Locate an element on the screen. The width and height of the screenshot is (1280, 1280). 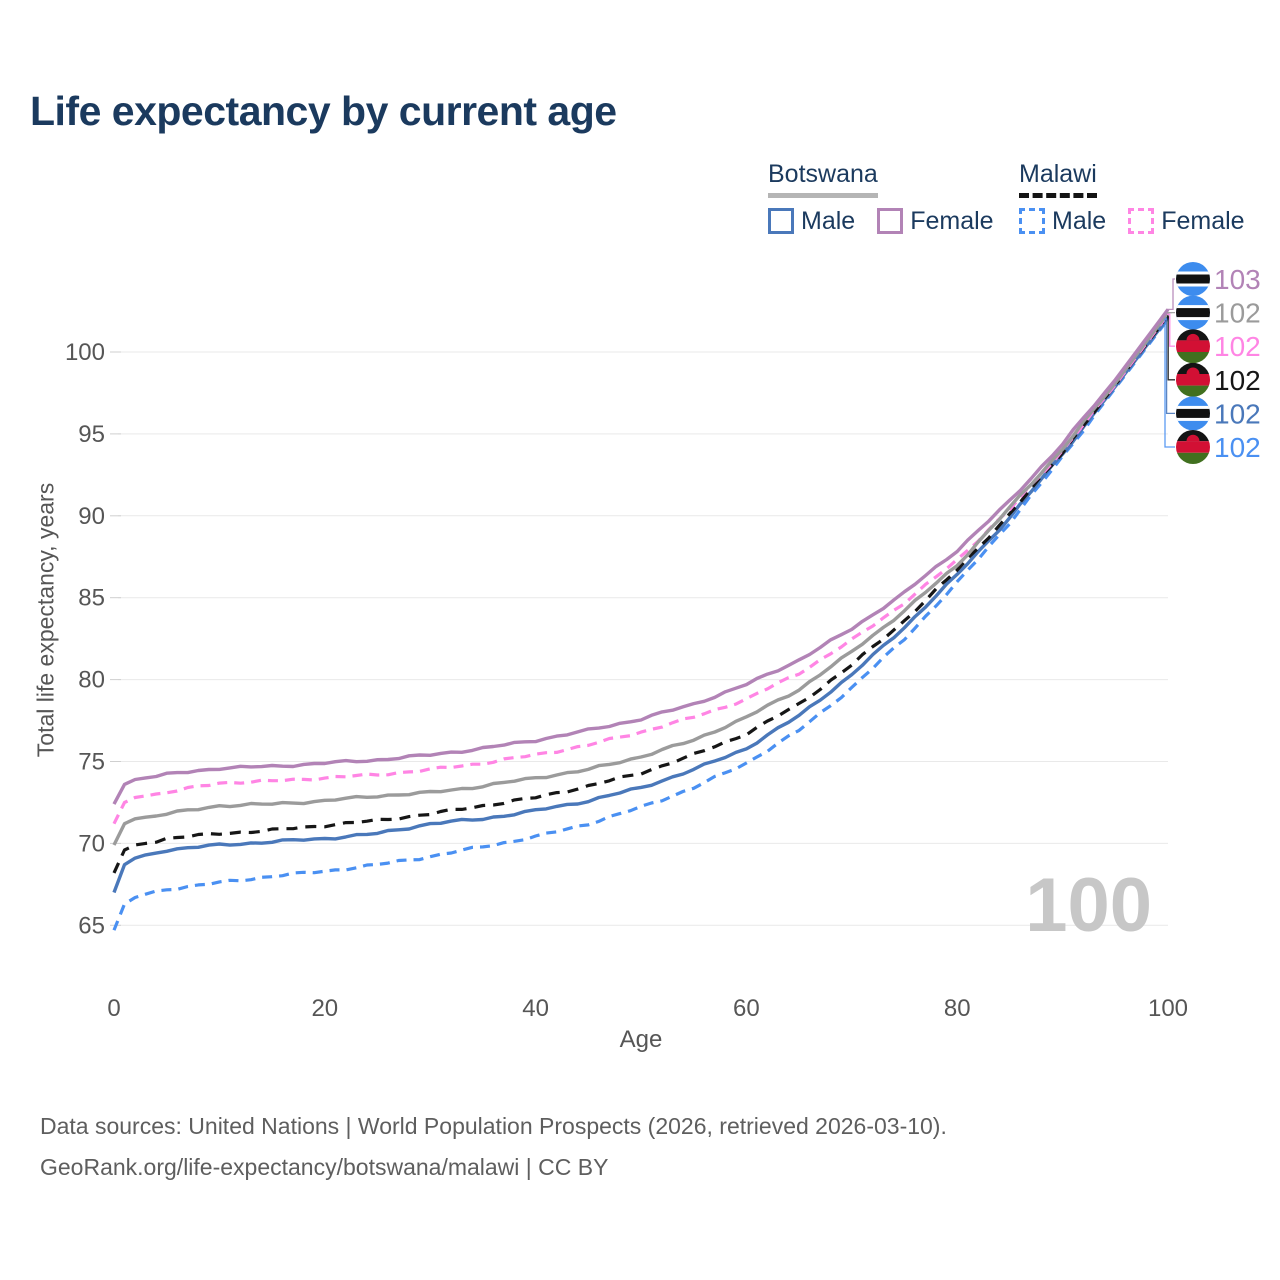
legend-group-malawi: Malawi Male Female is located at coordinates (1143, 197).